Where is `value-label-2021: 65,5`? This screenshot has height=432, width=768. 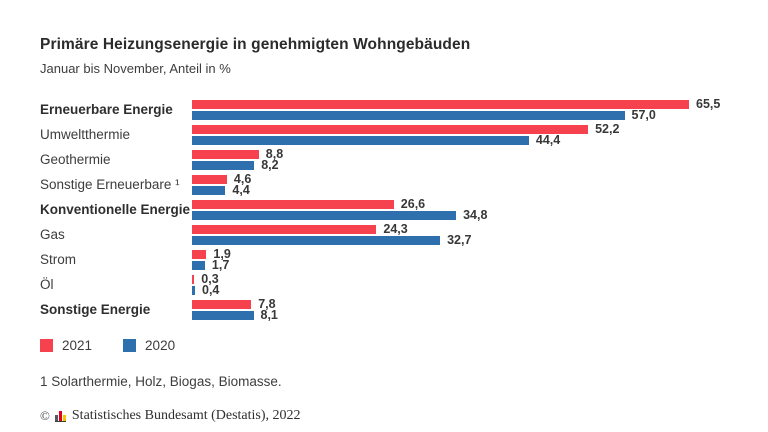
value-label-2021: 65,5 is located at coordinates (708, 103).